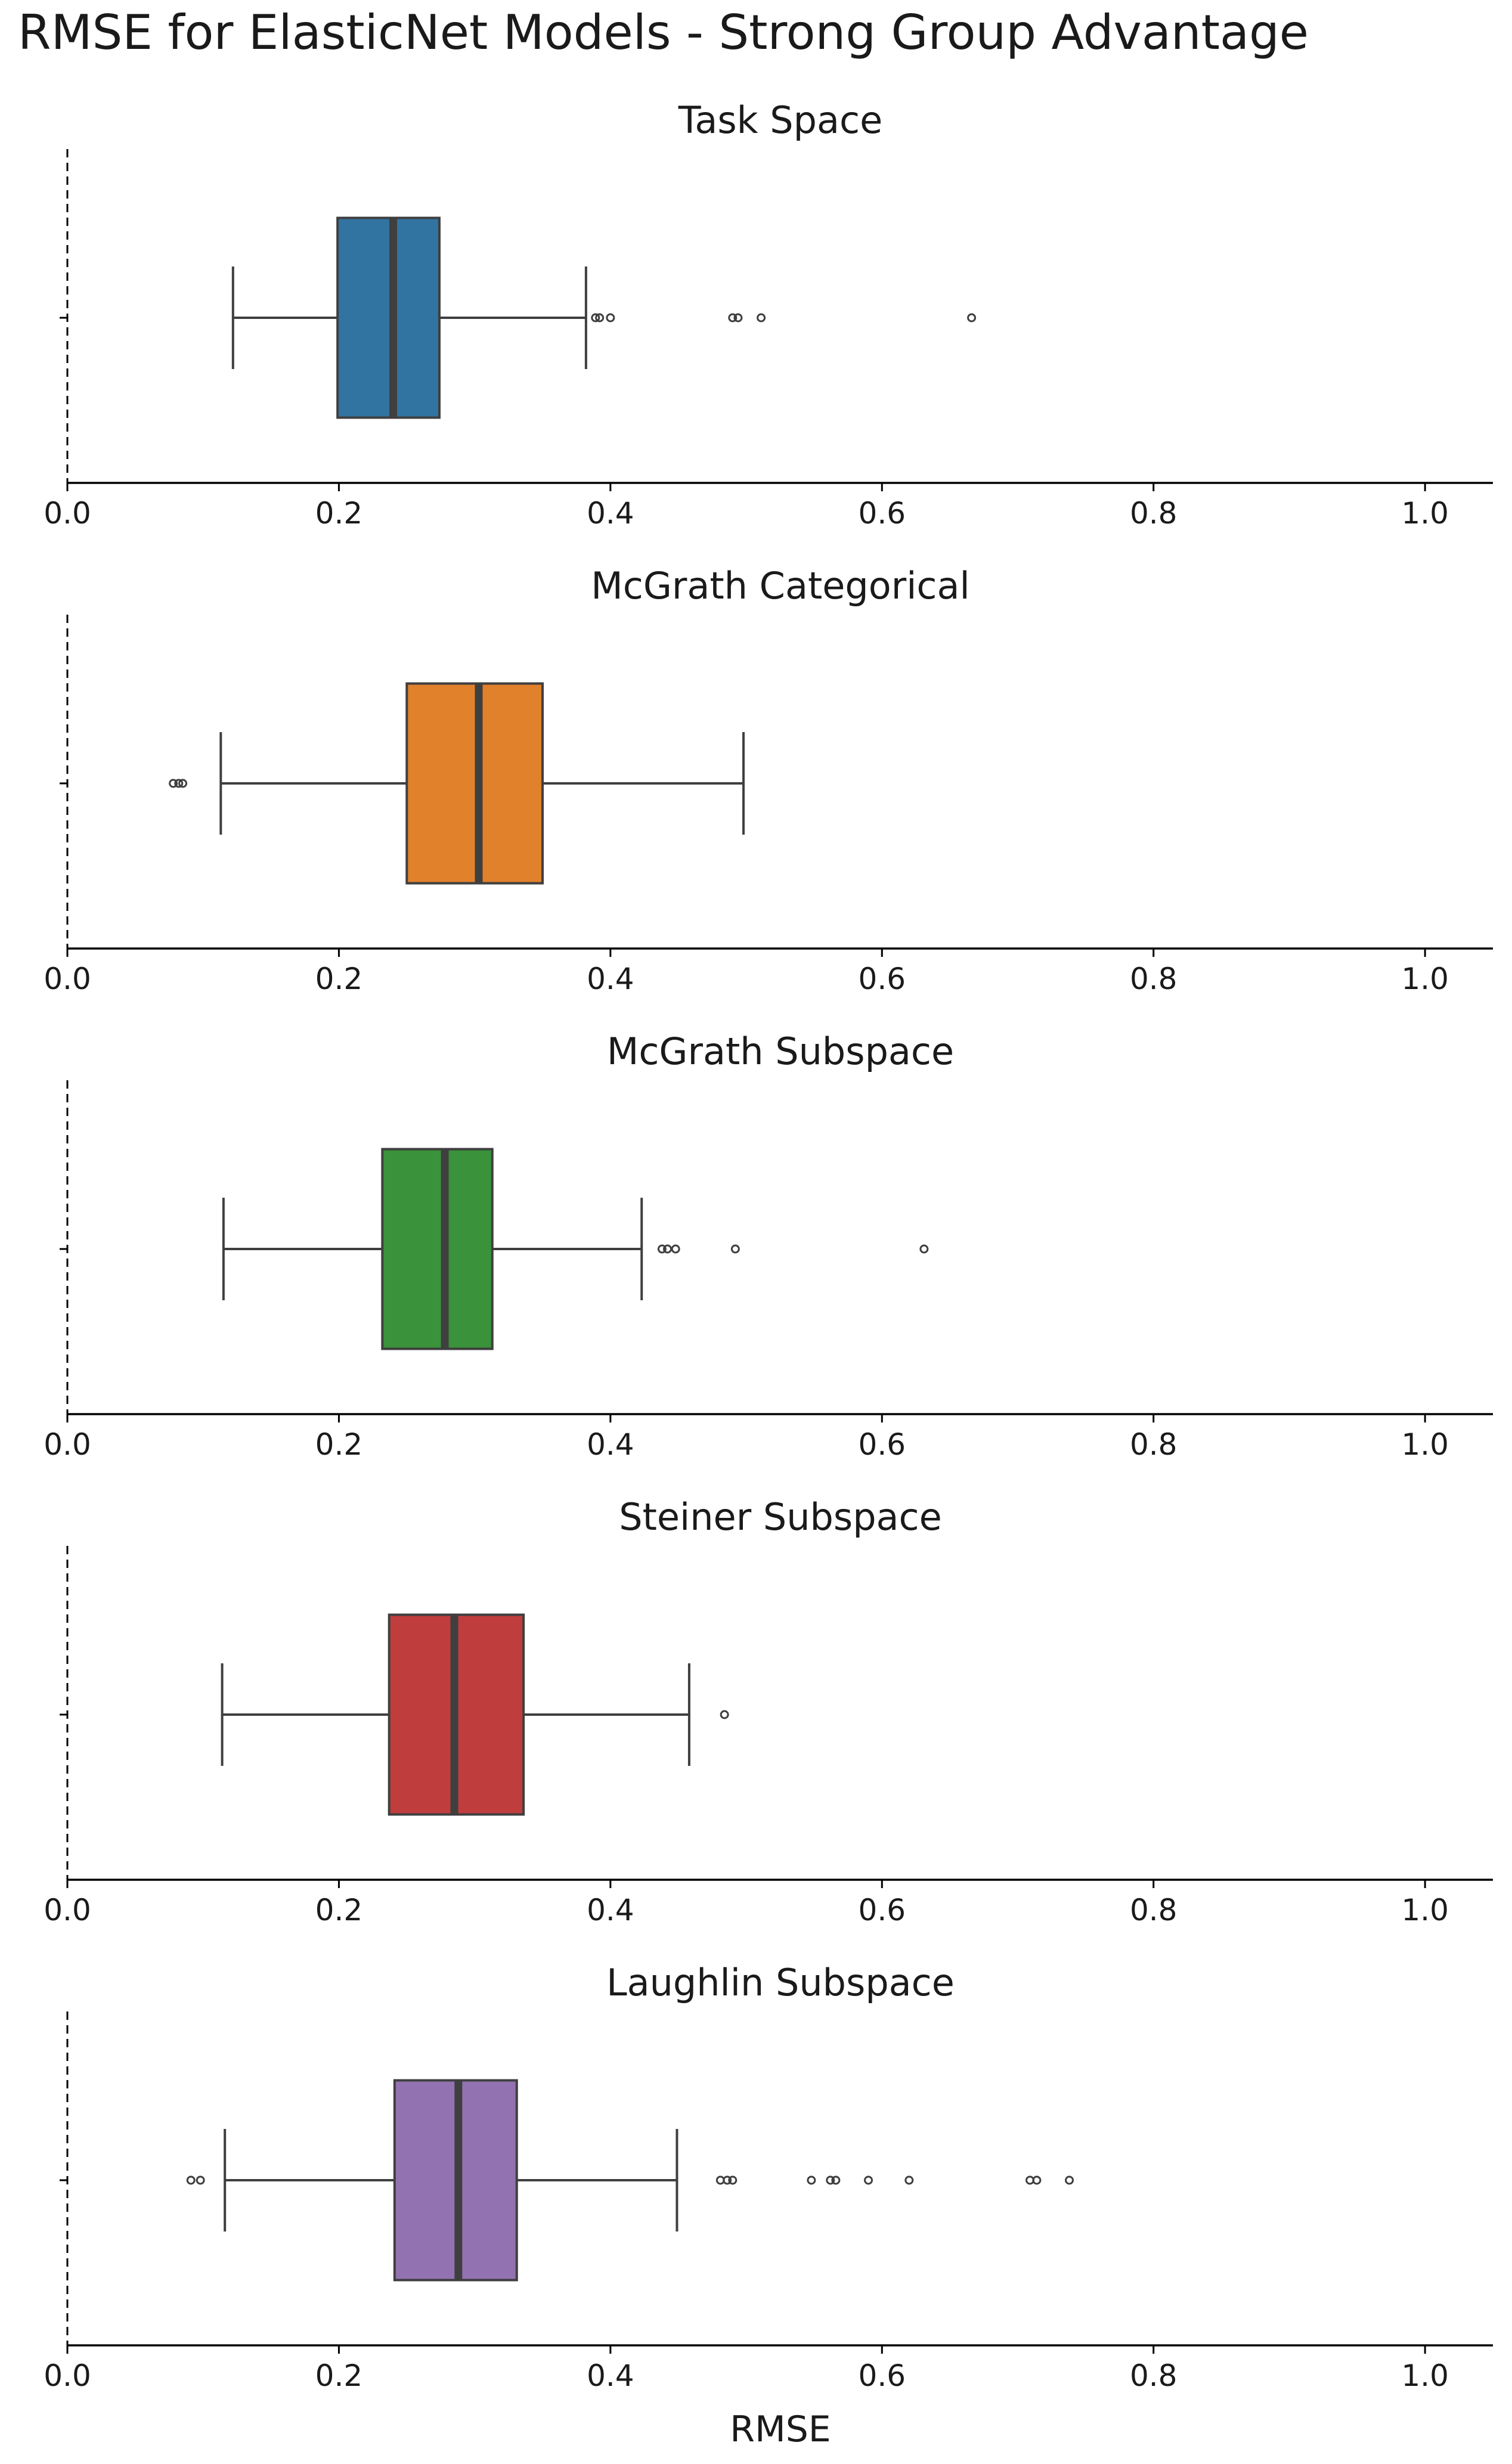  I want to click on panel-title: Steiner Subspace, so click(780, 1517).